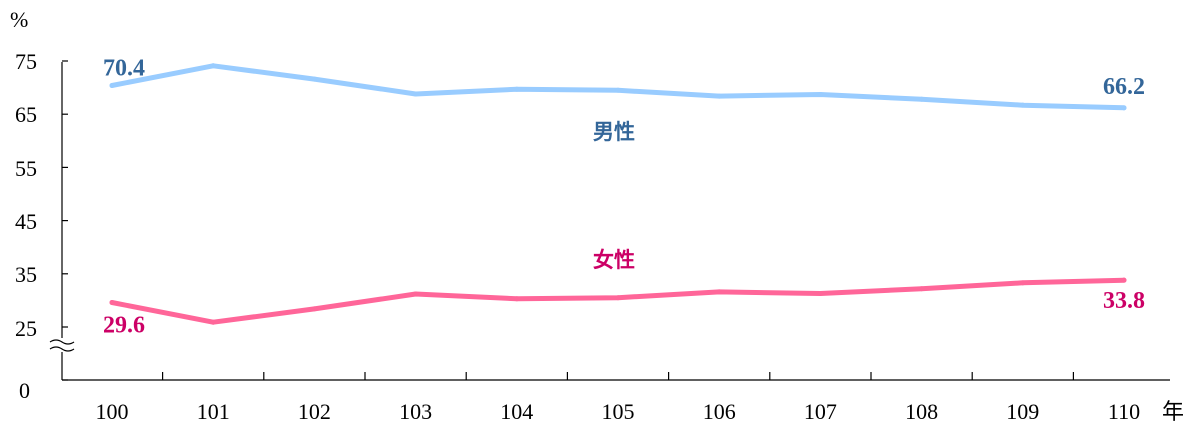 This screenshot has height=426, width=1188. Describe the element at coordinates (62, 345) in the screenshot. I see `axis-break-mark` at that location.